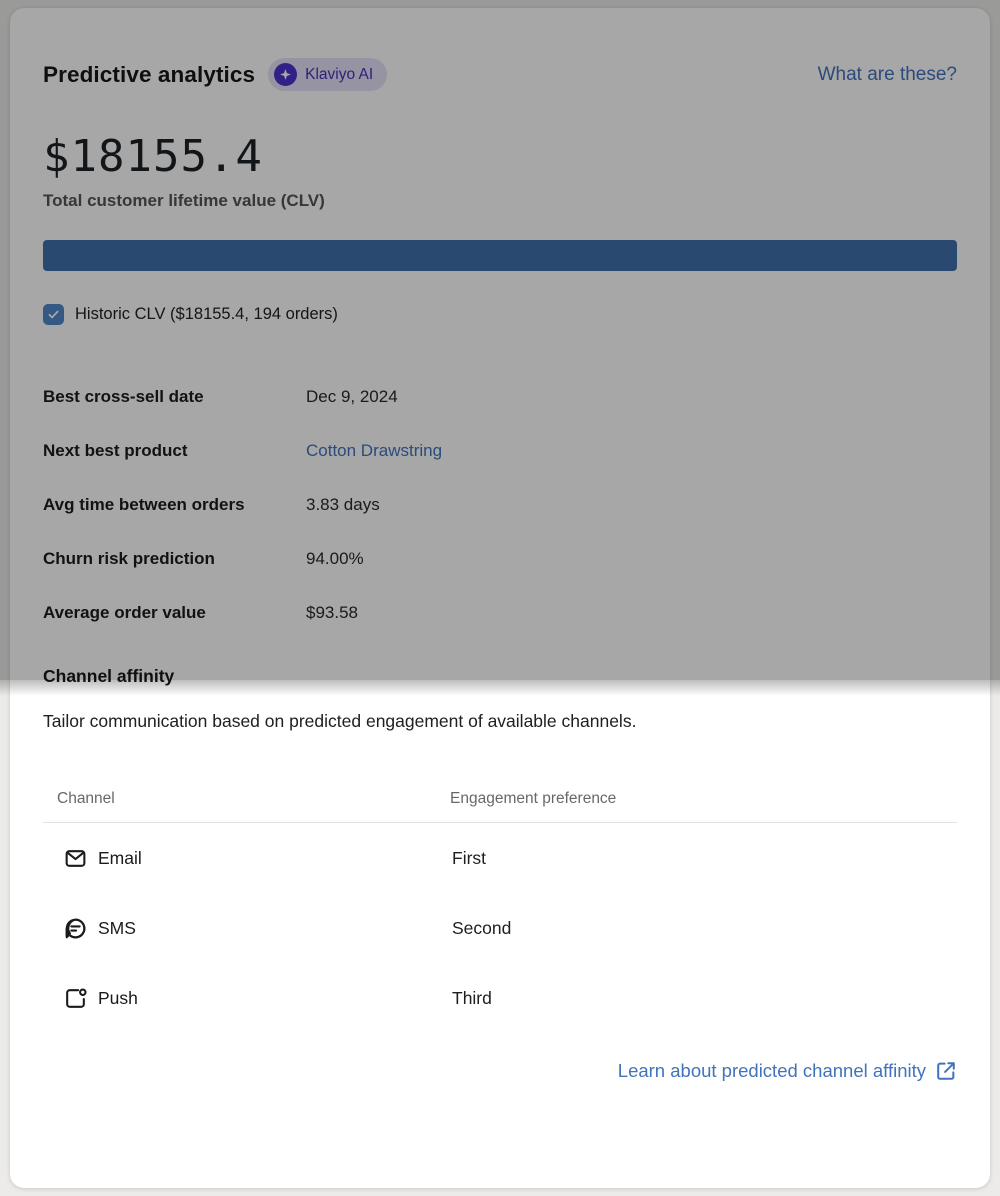  What do you see at coordinates (533, 798) in the screenshot?
I see `preference-column-header: Engagement preference` at bounding box center [533, 798].